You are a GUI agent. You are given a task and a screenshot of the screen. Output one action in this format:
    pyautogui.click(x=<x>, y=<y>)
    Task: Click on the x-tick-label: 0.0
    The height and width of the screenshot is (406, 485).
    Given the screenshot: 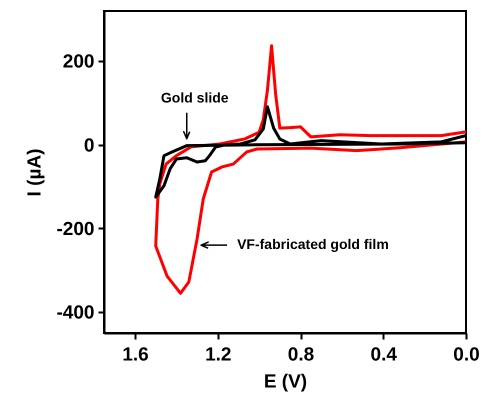 What is the action you would take?
    pyautogui.click(x=466, y=355)
    